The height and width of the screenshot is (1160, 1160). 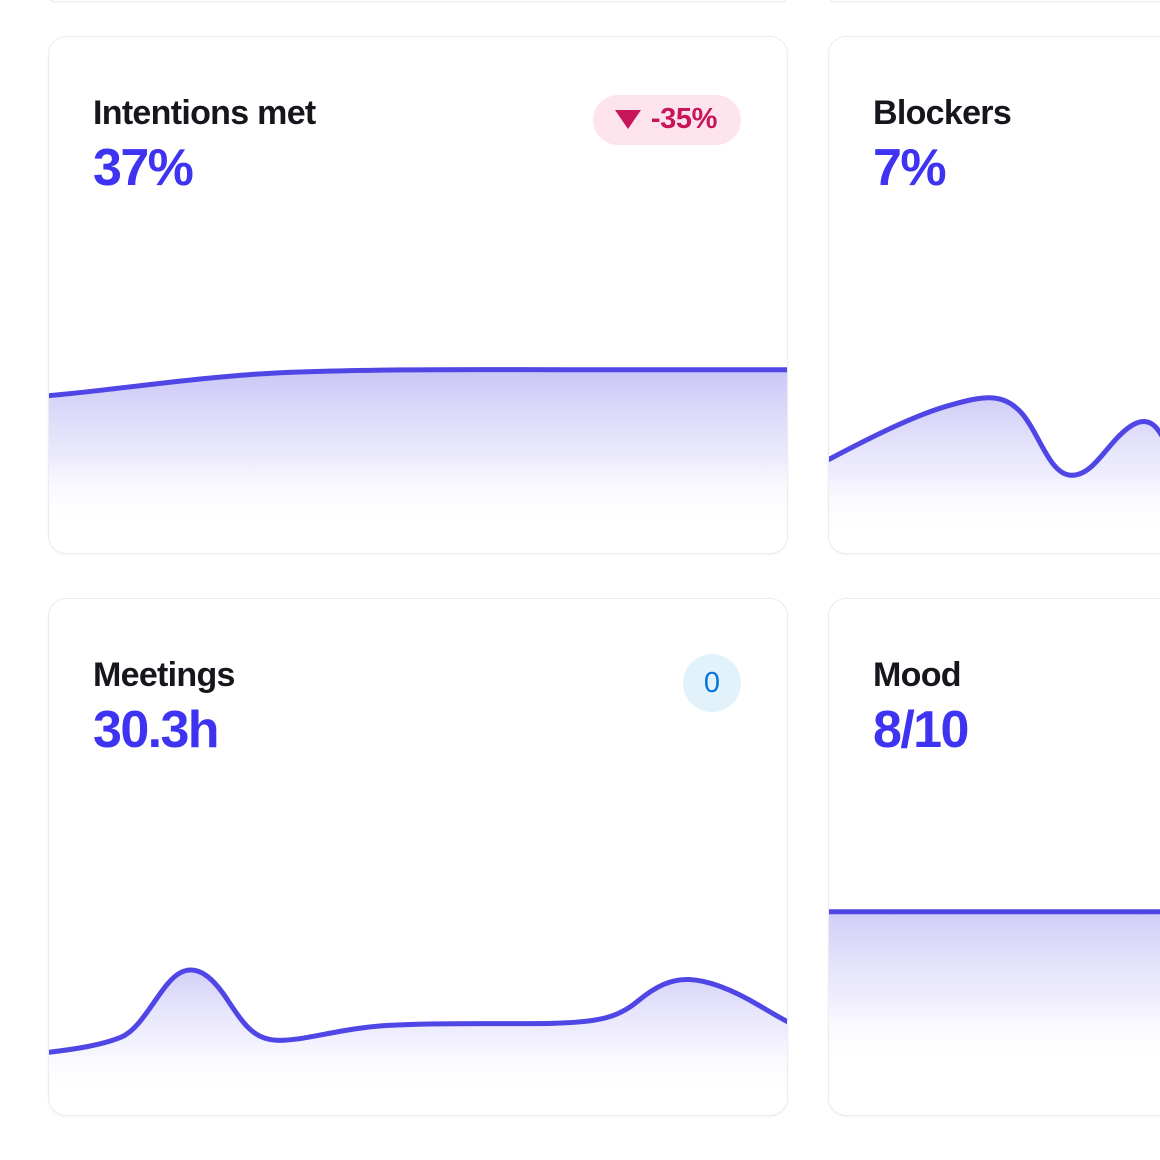 I want to click on card-title: Meetings, so click(x=164, y=675).